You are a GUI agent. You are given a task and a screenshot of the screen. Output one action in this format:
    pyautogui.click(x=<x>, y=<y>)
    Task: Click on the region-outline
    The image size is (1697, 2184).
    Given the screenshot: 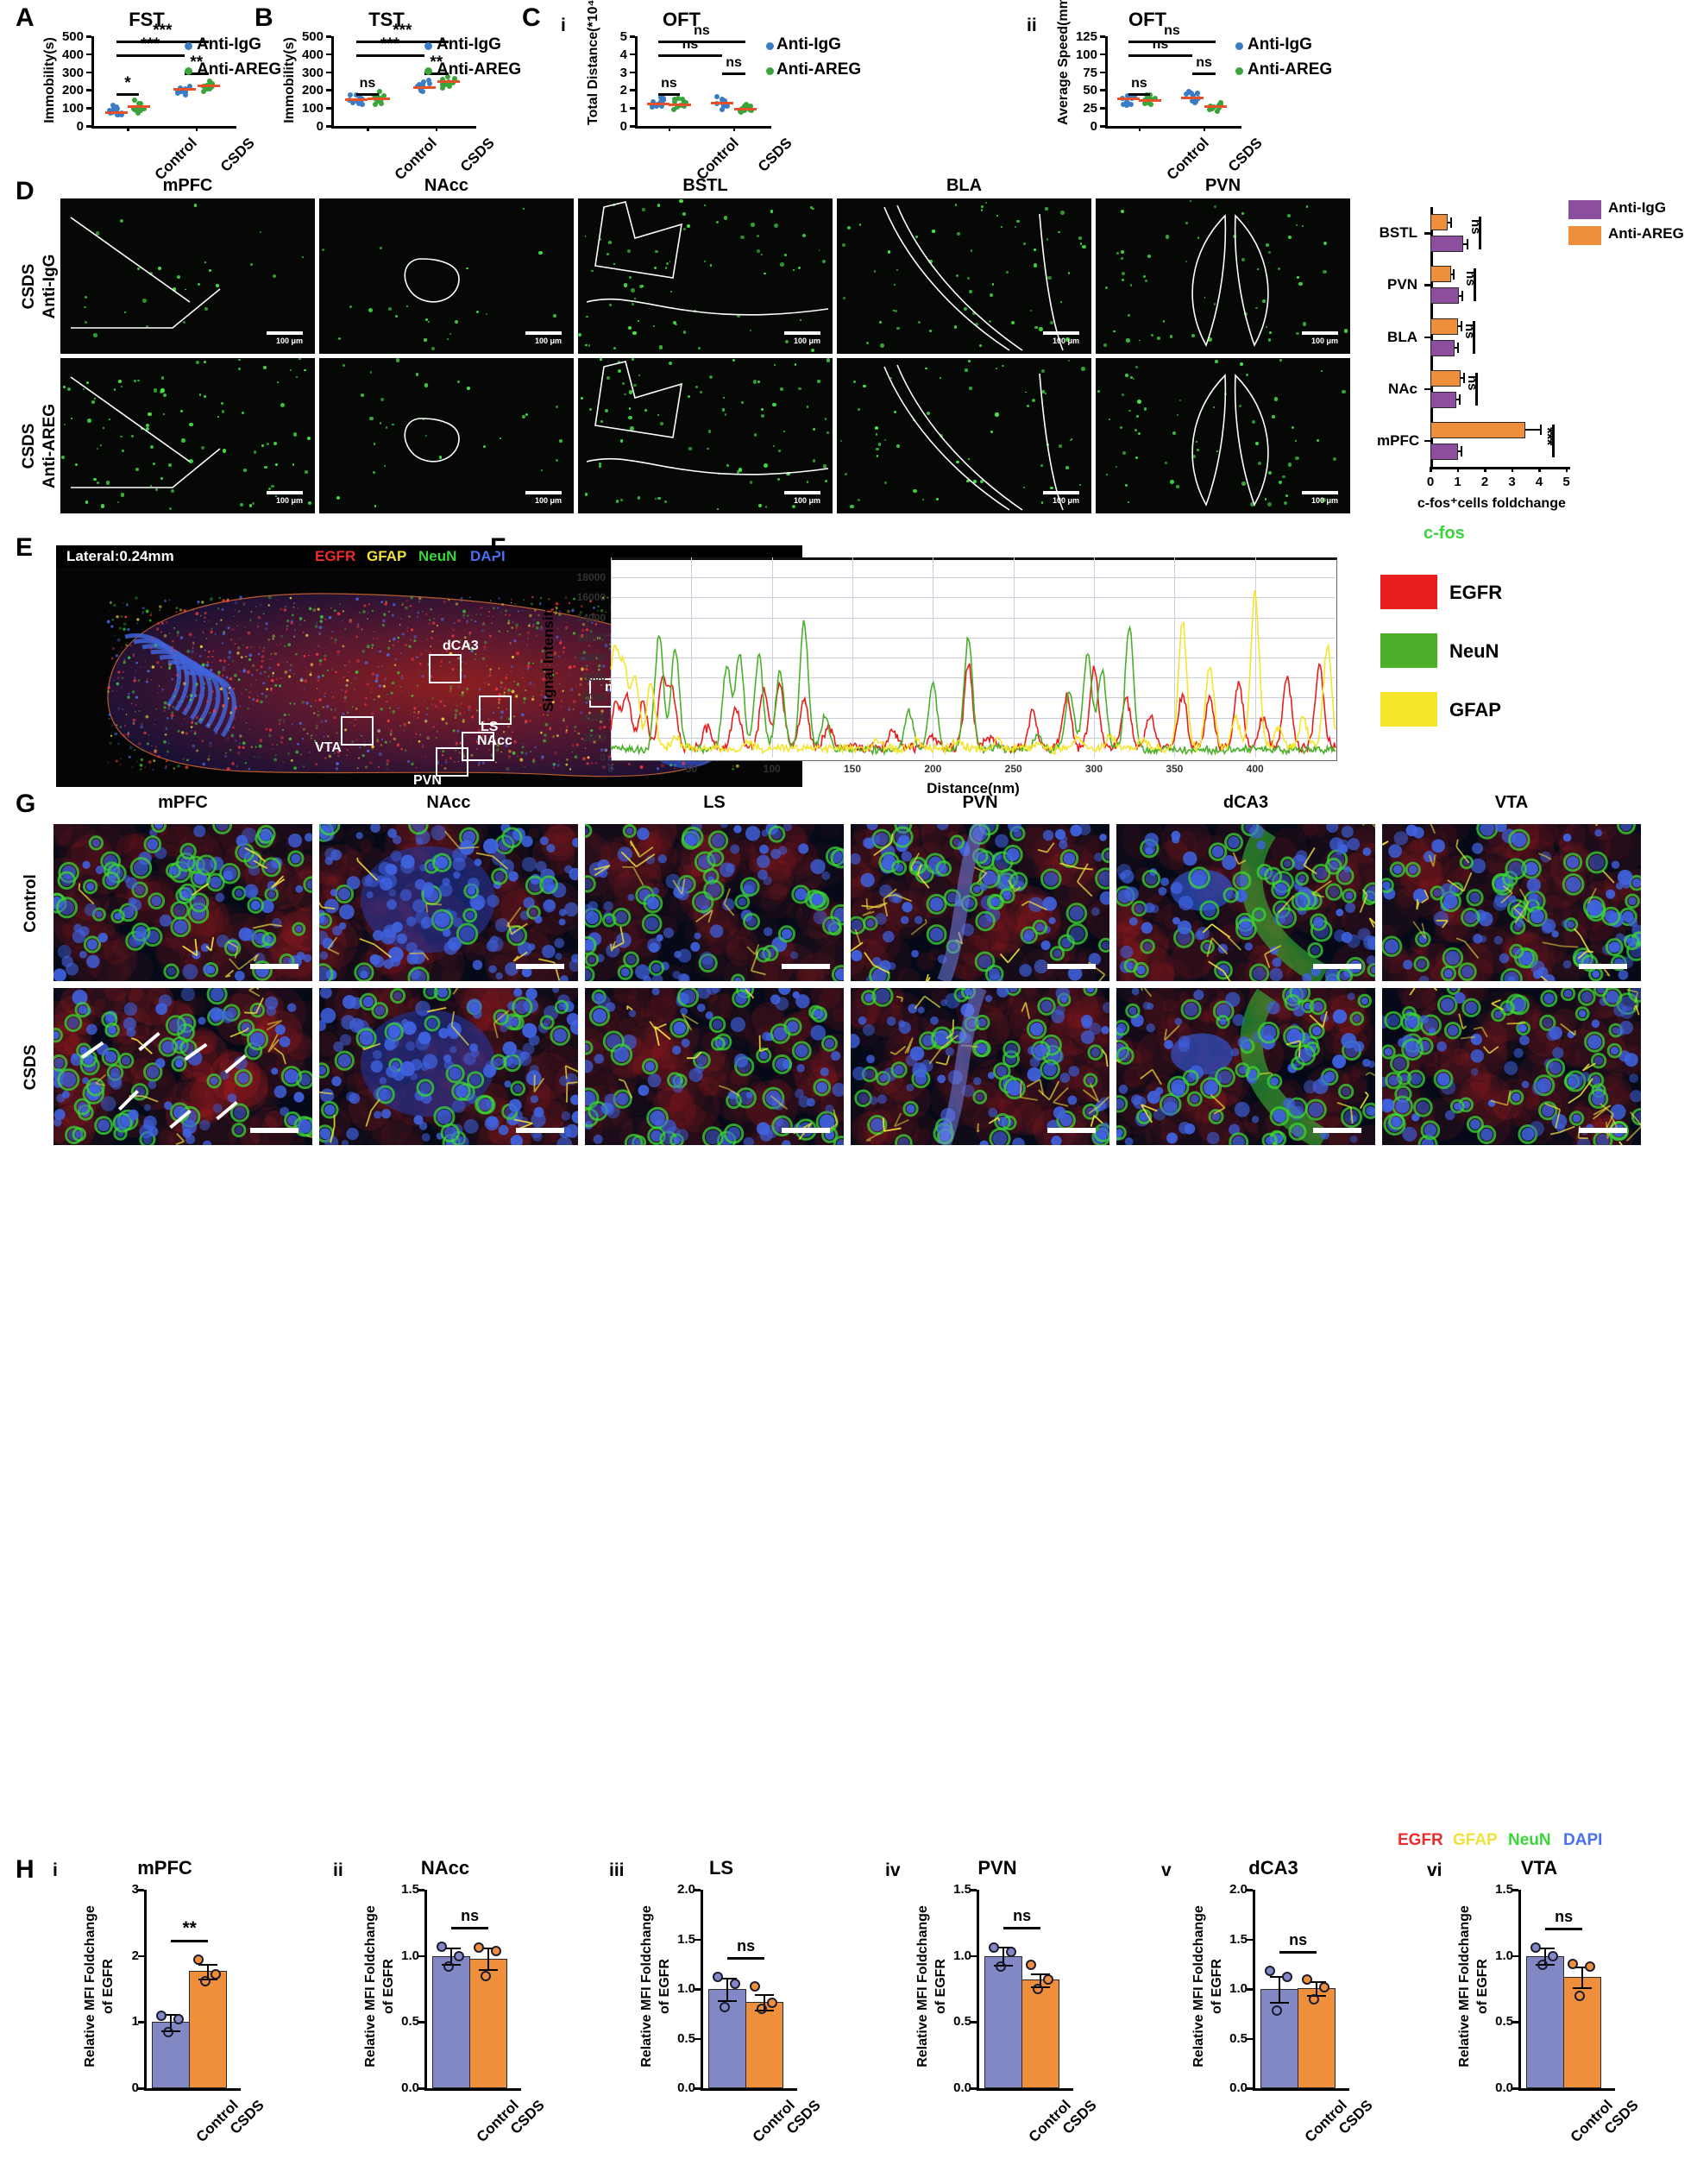 What is the action you would take?
    pyautogui.click(x=145, y=432)
    